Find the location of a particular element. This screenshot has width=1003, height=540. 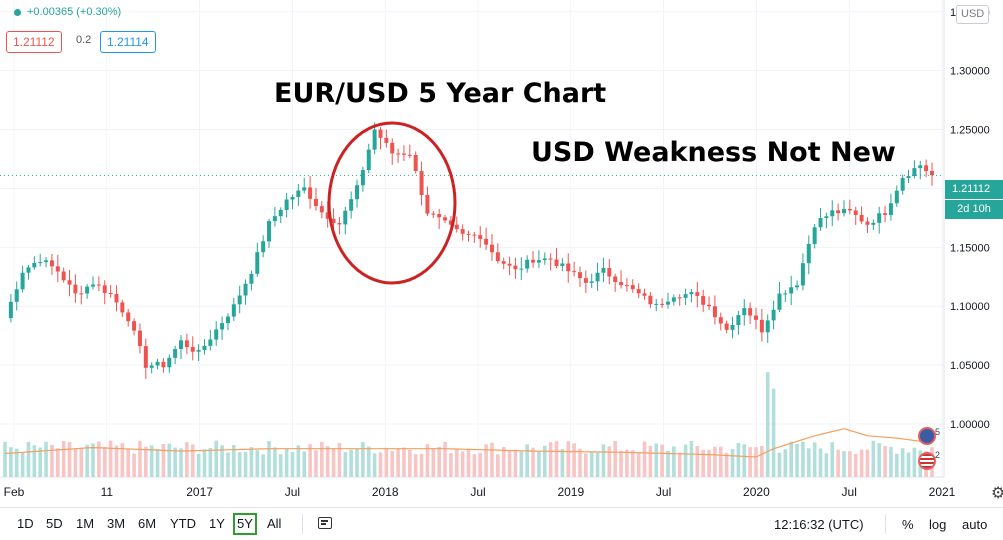

percent-scale-button: % is located at coordinates (908, 524).